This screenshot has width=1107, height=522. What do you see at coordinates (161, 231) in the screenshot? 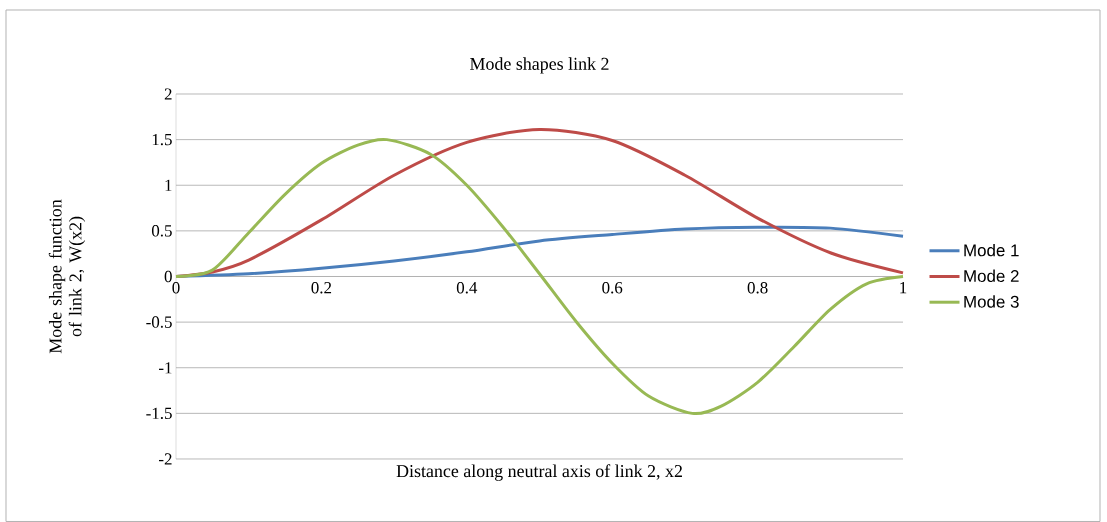
I see `y-tick-label: 0.5` at bounding box center [161, 231].